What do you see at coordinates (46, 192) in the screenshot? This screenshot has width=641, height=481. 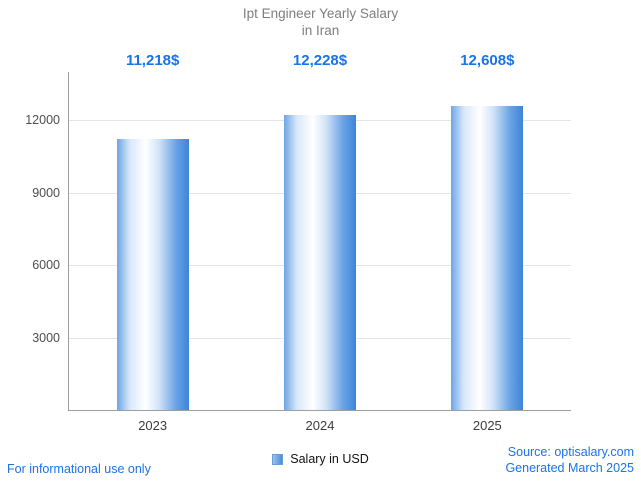 I see `y-axis-tick-label: 9000` at bounding box center [46, 192].